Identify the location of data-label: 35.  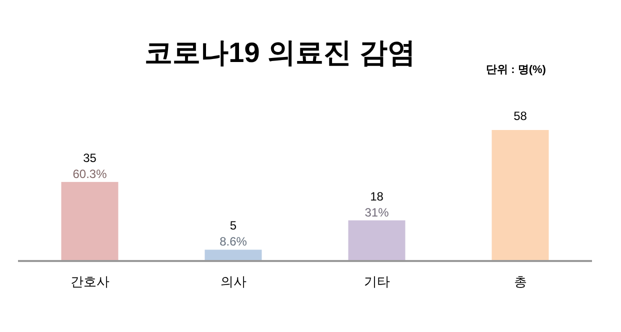
(90, 157).